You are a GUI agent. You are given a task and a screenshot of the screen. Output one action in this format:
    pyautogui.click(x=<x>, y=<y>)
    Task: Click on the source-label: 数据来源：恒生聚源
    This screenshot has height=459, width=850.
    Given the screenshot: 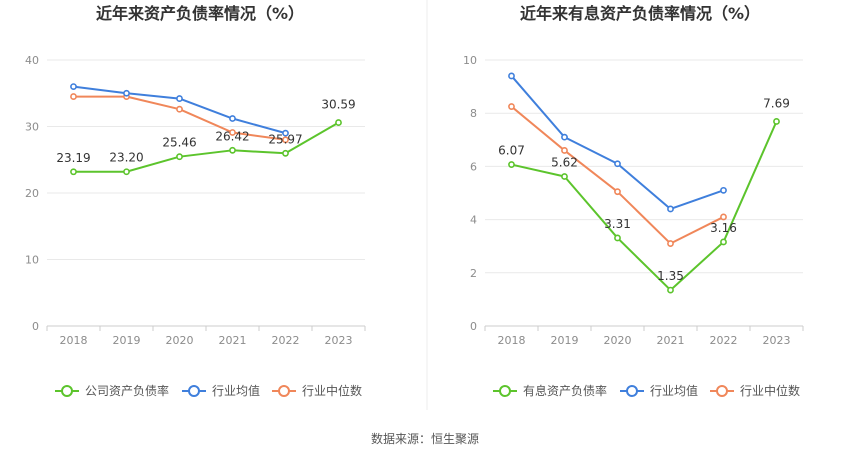 What is the action you would take?
    pyautogui.click(x=425, y=438)
    